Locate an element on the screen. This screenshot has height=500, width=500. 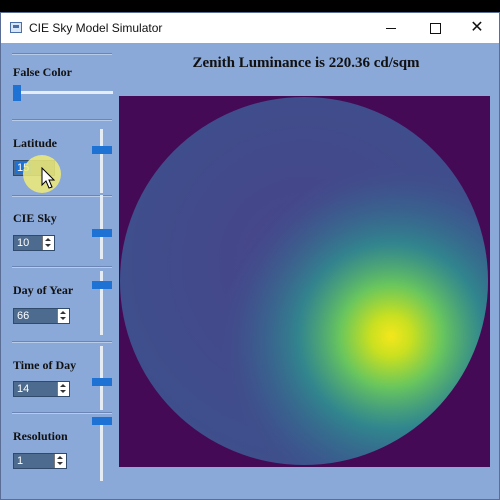
latitude-label: Latitude is located at coordinates (35, 143).